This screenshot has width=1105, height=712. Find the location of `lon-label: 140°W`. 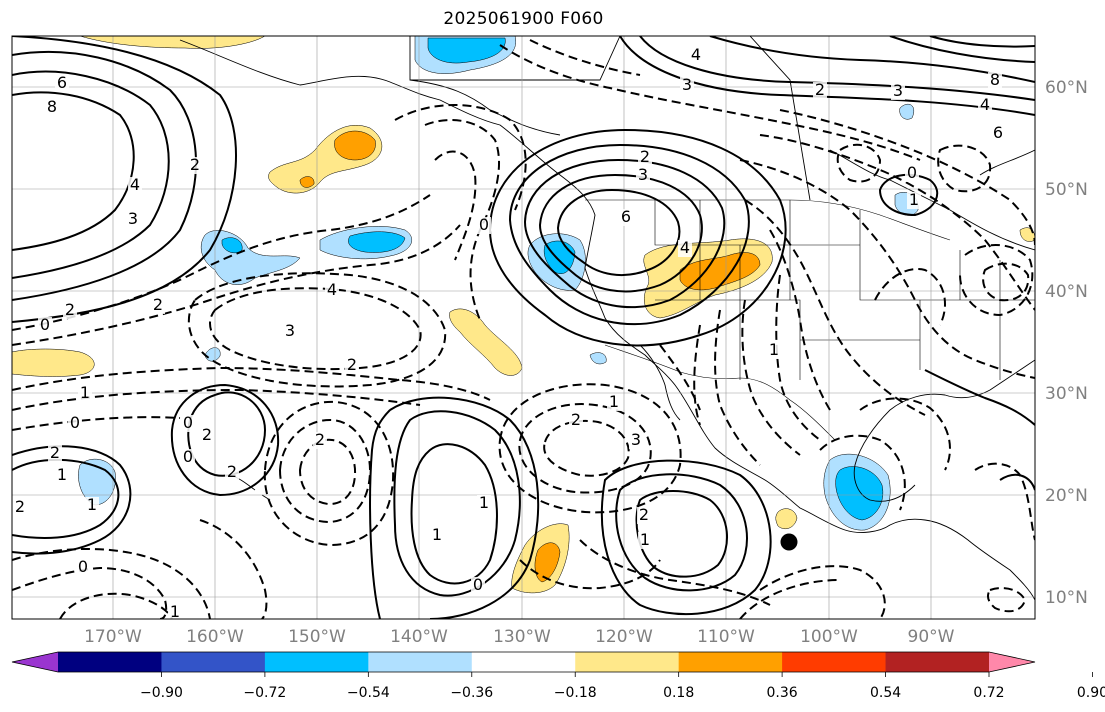

lon-label: 140°W is located at coordinates (419, 637).